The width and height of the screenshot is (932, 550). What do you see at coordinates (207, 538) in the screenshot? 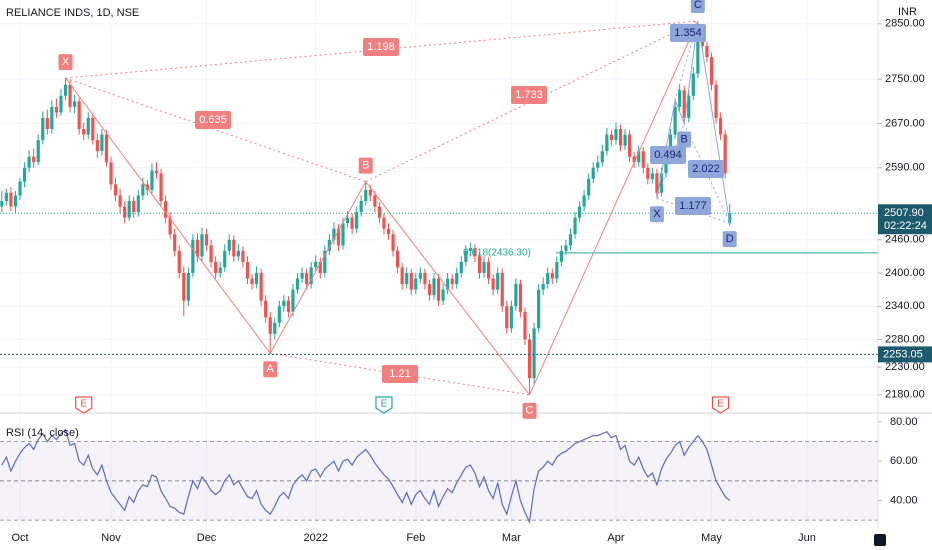
I see `x-tick-label: Dec` at bounding box center [207, 538].